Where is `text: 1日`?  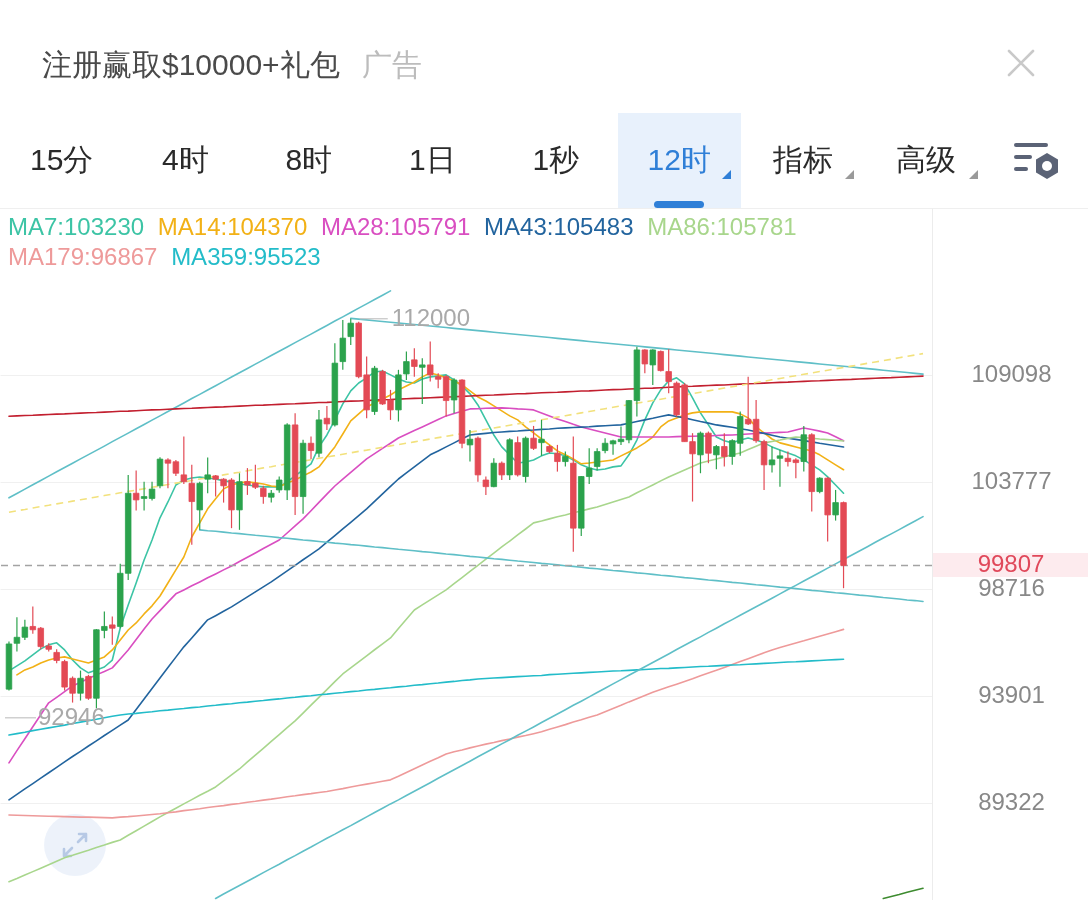 text: 1日 is located at coordinates (432, 159).